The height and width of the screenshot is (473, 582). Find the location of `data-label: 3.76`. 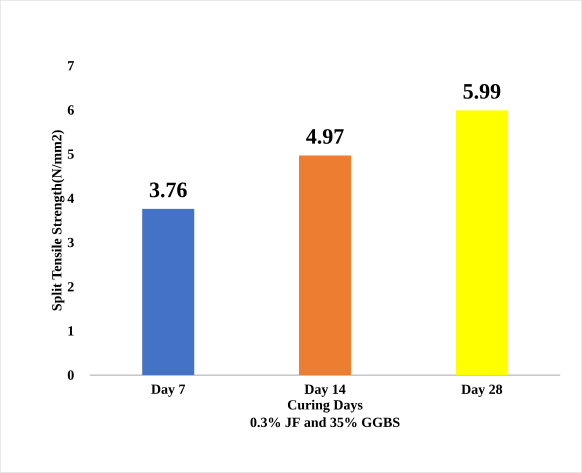

data-label: 3.76 is located at coordinates (168, 190).